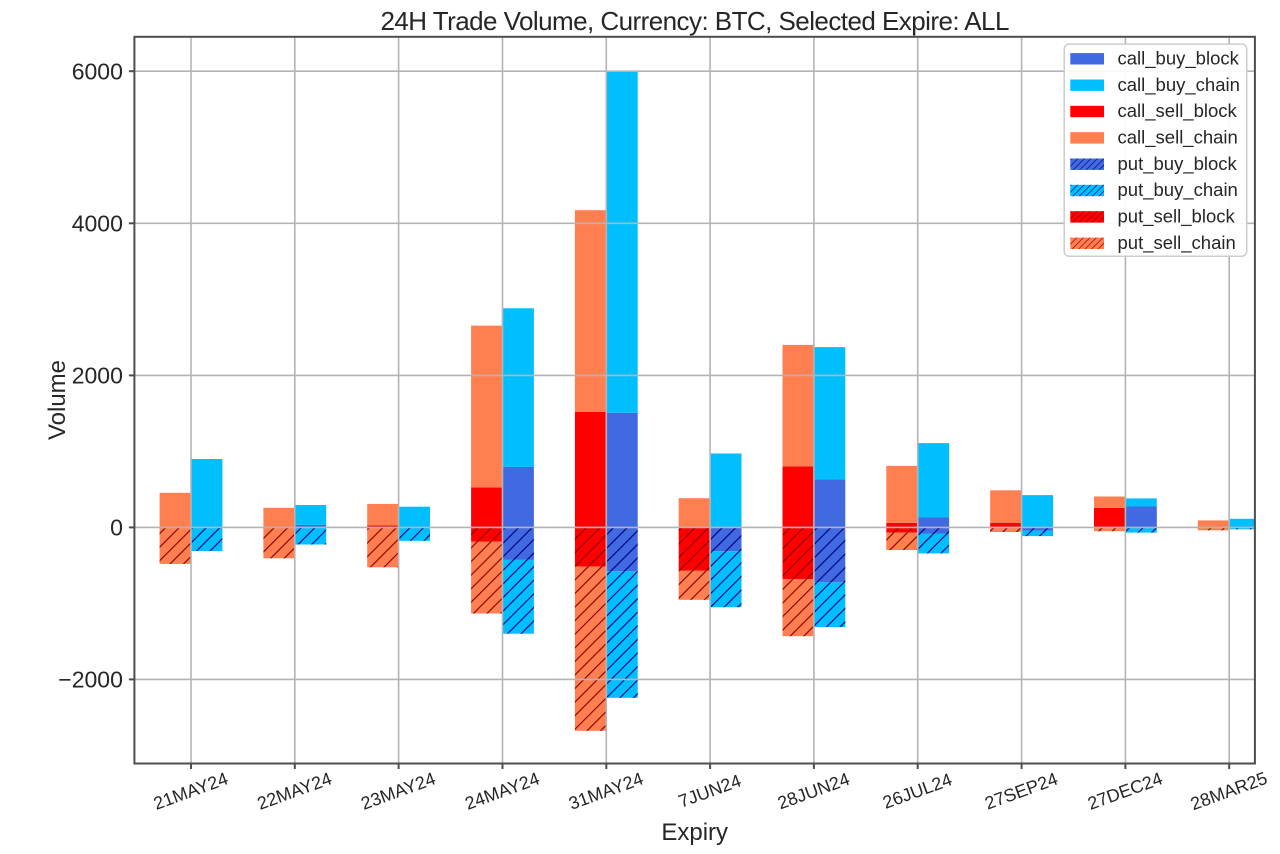 This screenshot has width=1280, height=854. Describe the element at coordinates (1179, 85) in the screenshot. I see `svg-text: call_buy_chain` at that location.